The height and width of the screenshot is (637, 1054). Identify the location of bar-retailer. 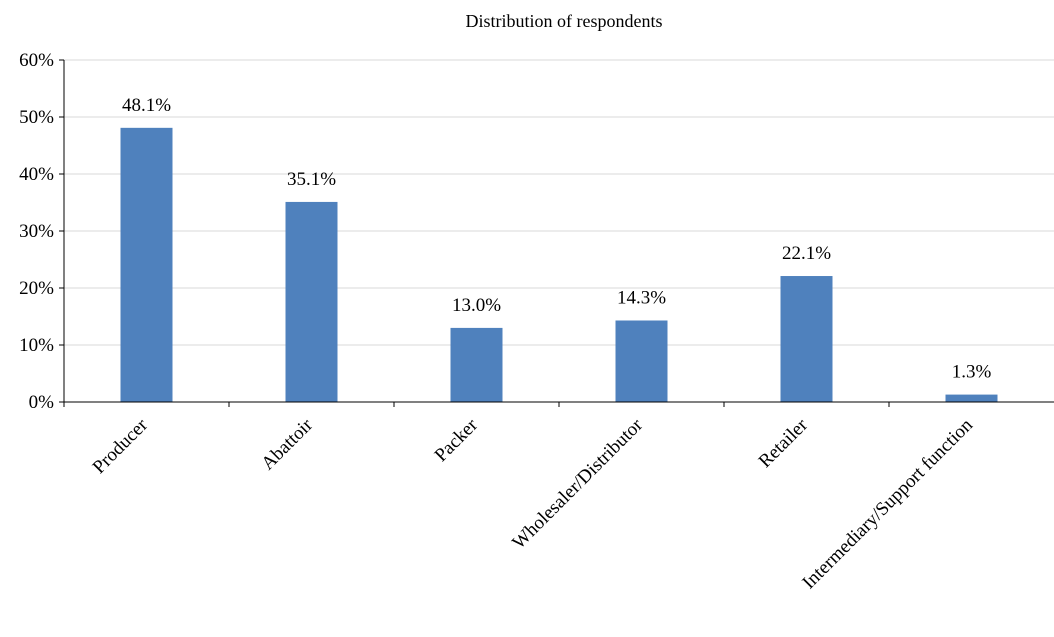
(806, 339).